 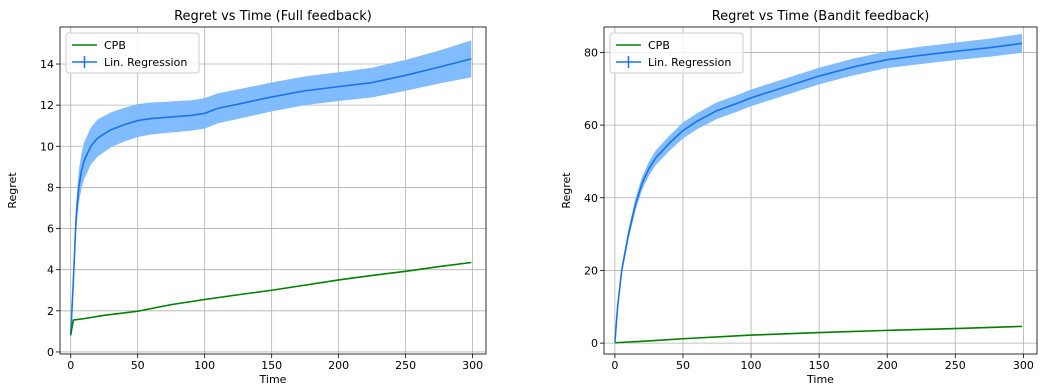 What do you see at coordinates (591, 198) in the screenshot?
I see `y-tick-label: 40` at bounding box center [591, 198].